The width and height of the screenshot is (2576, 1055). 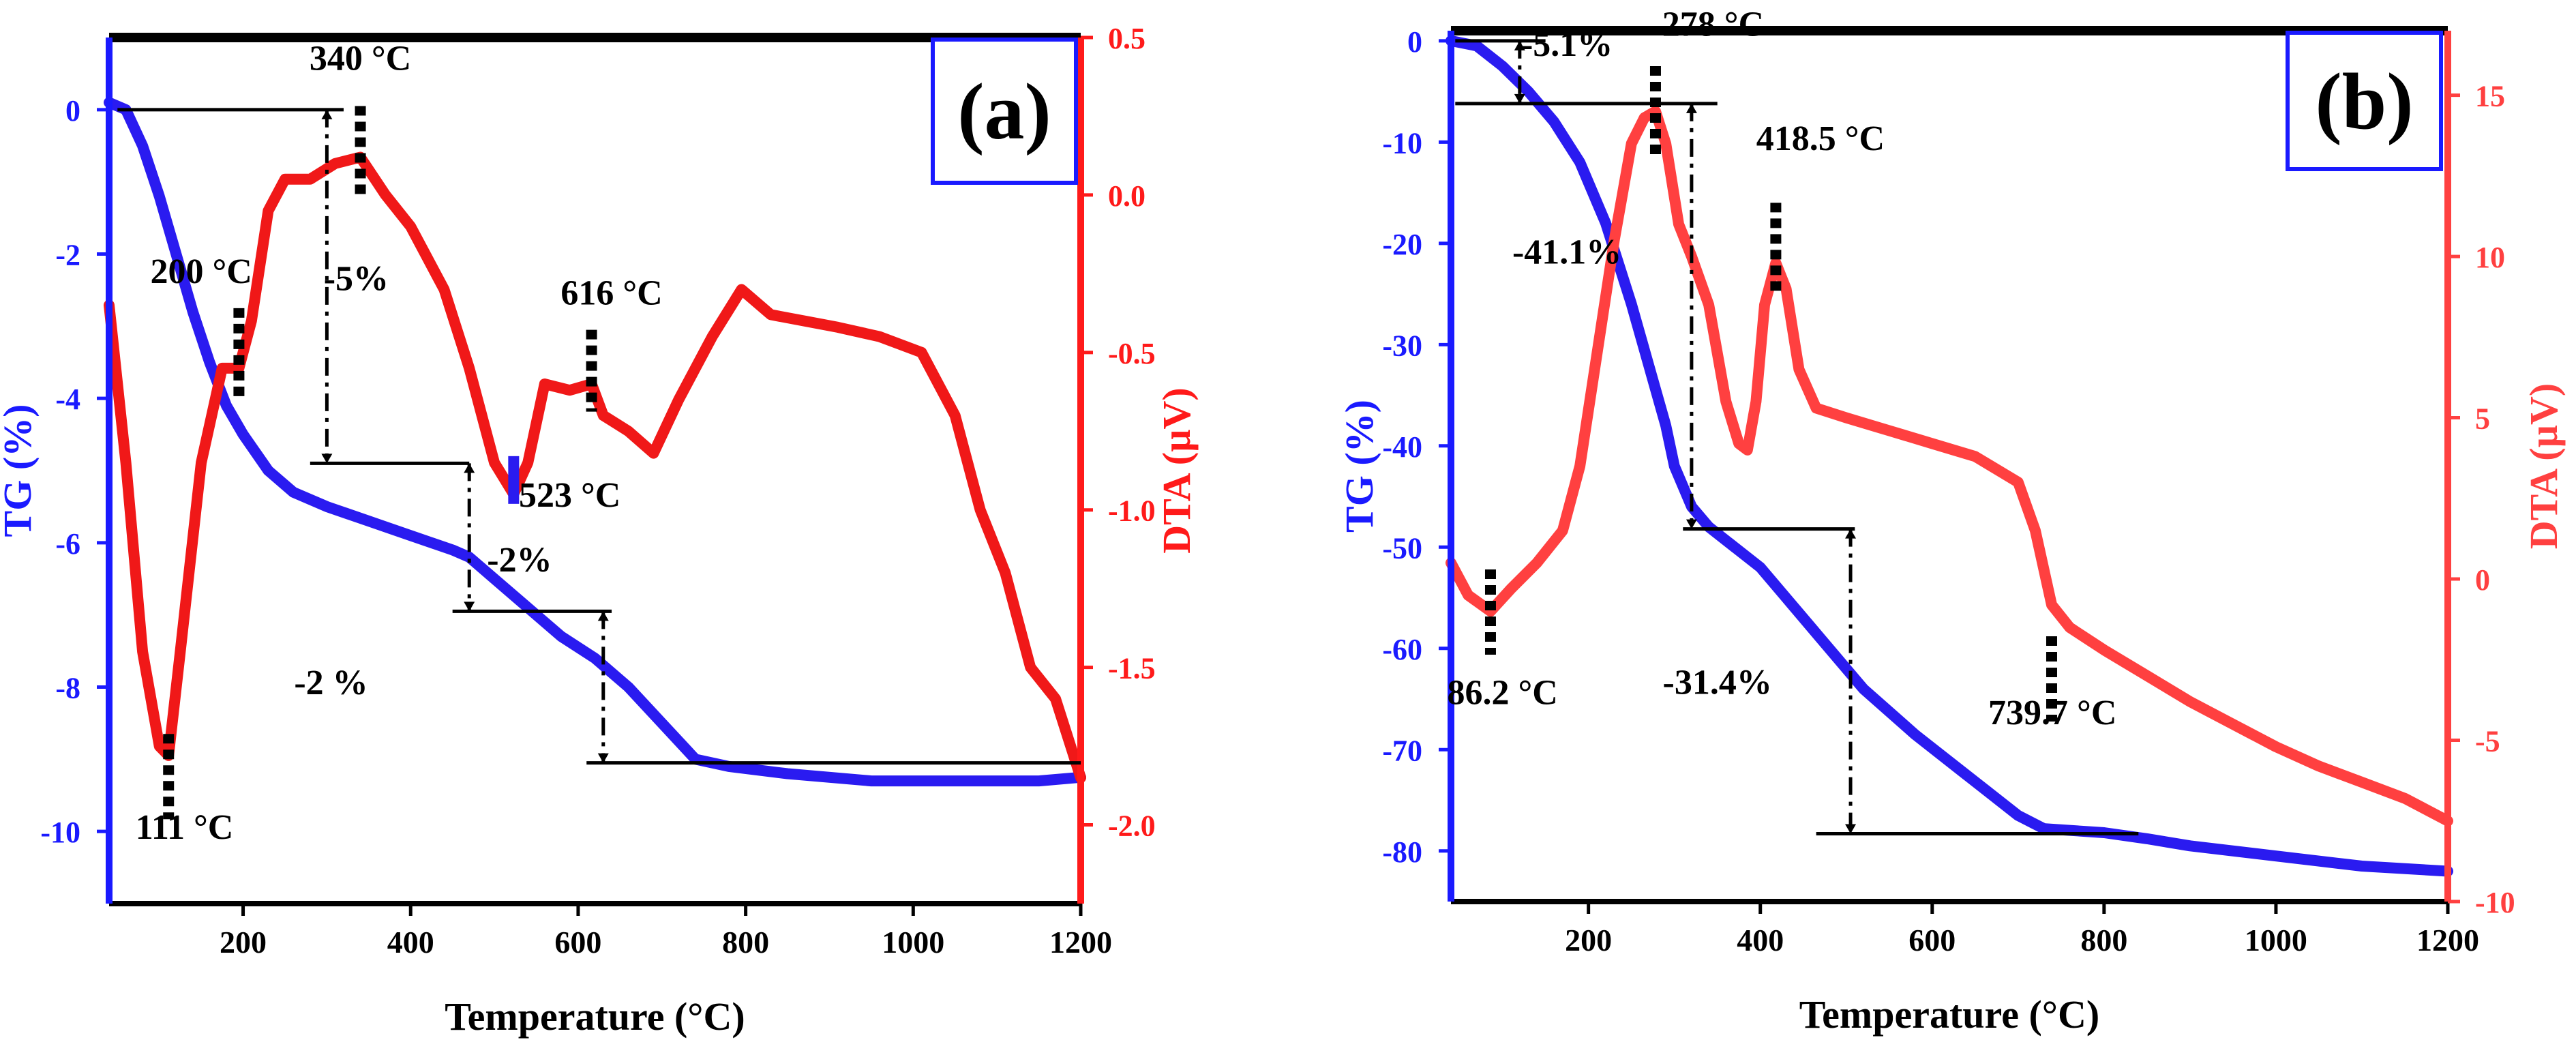 I want to click on panel-label: (b), so click(x=2364, y=101).